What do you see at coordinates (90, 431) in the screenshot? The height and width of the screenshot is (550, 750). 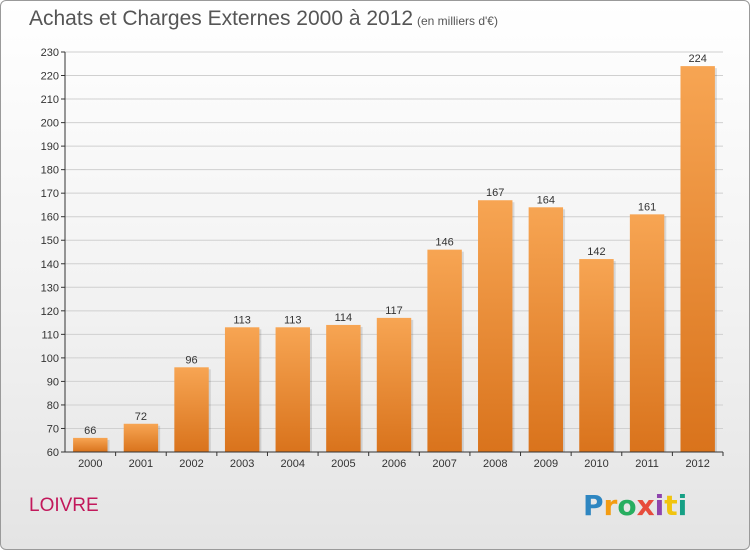 I see `data-label: 66` at bounding box center [90, 431].